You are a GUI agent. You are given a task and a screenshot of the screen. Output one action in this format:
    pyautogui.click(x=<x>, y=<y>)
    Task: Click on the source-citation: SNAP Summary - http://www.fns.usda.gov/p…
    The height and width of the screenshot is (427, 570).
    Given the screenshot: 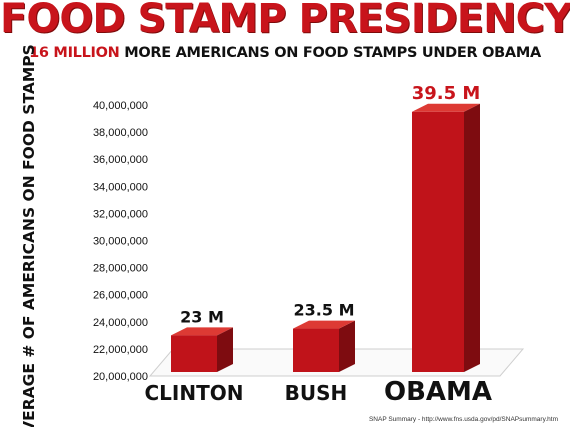 What is the action you would take?
    pyautogui.click(x=463, y=419)
    